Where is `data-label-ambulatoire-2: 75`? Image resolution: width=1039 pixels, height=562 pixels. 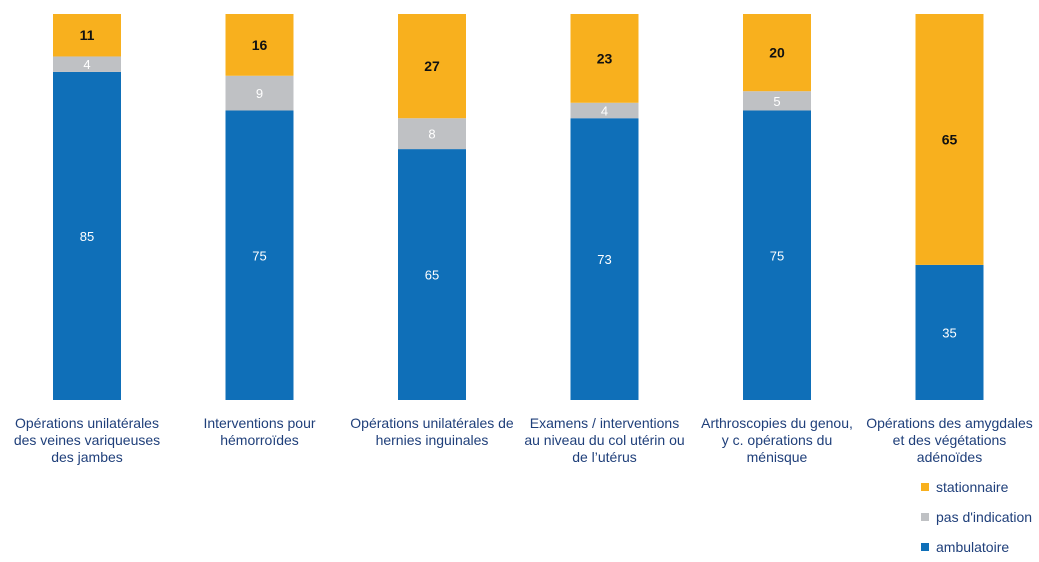 data-label-ambulatoire-2: 75 is located at coordinates (259, 255).